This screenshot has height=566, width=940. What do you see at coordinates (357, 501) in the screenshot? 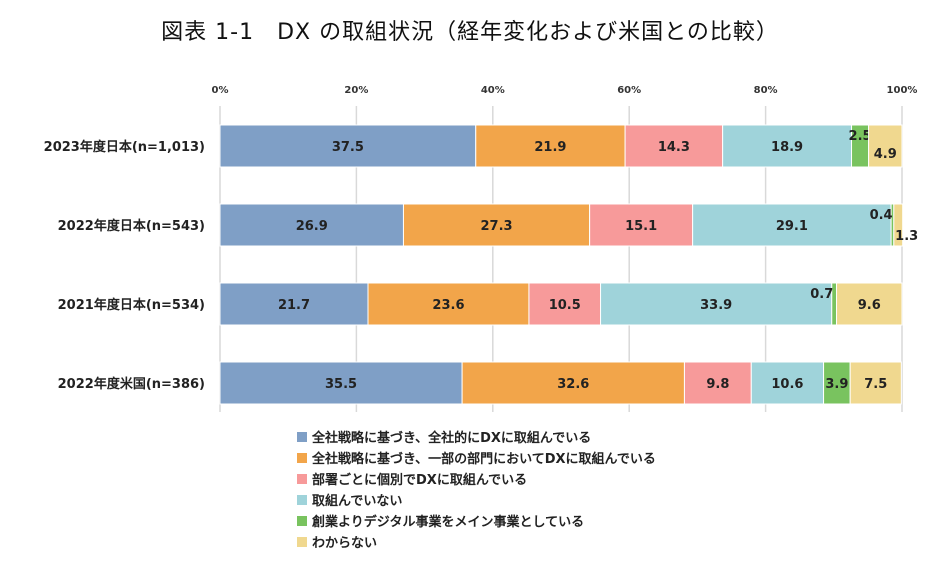
I see `legend-label: 取組んでいない` at bounding box center [357, 501].